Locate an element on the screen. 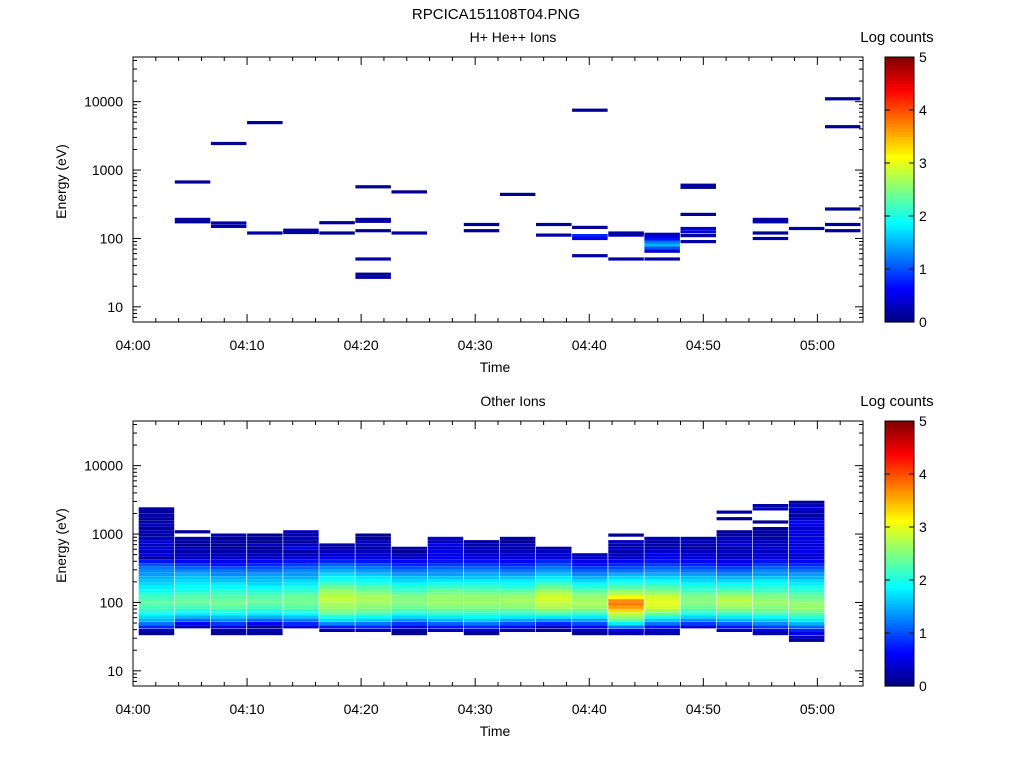  colorbar-tick-label: 0 is located at coordinates (923, 322).